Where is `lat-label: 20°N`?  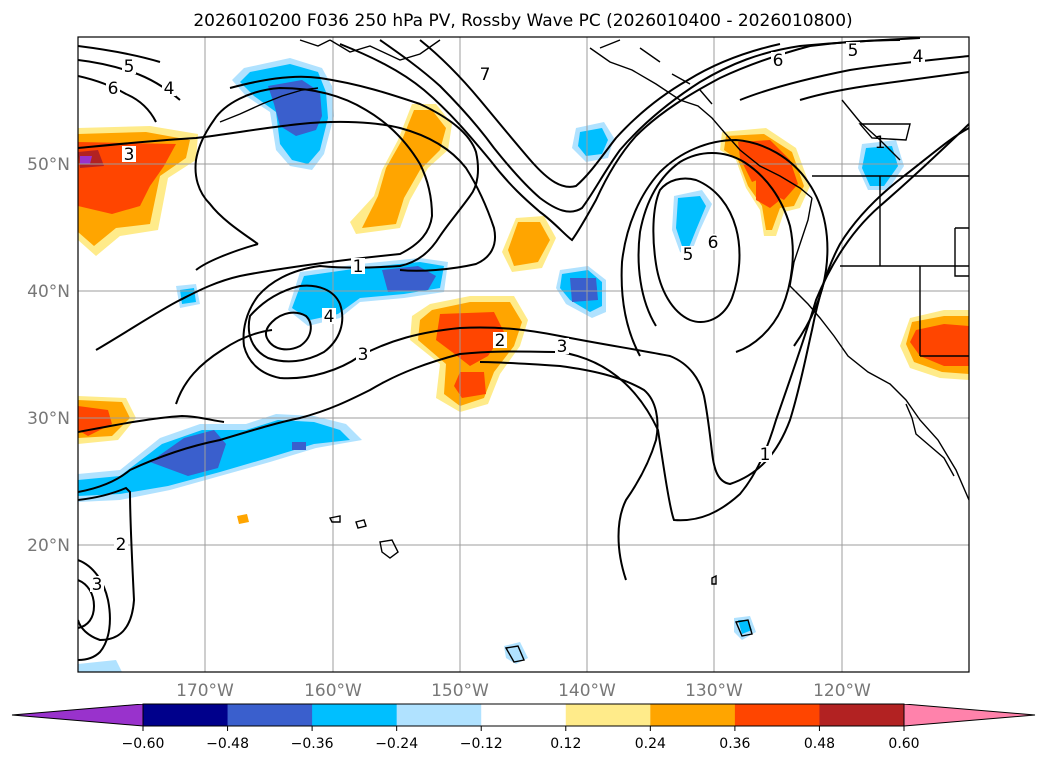 lat-label: 20°N is located at coordinates (48, 546).